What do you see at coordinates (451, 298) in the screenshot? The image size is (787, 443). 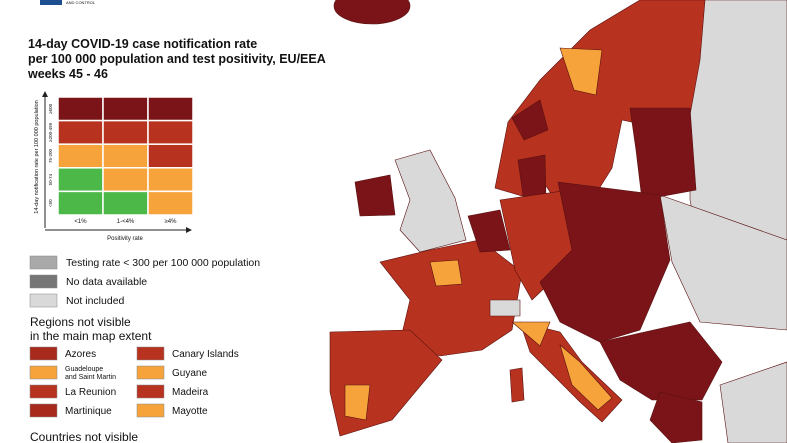 I see `france` at bounding box center [451, 298].